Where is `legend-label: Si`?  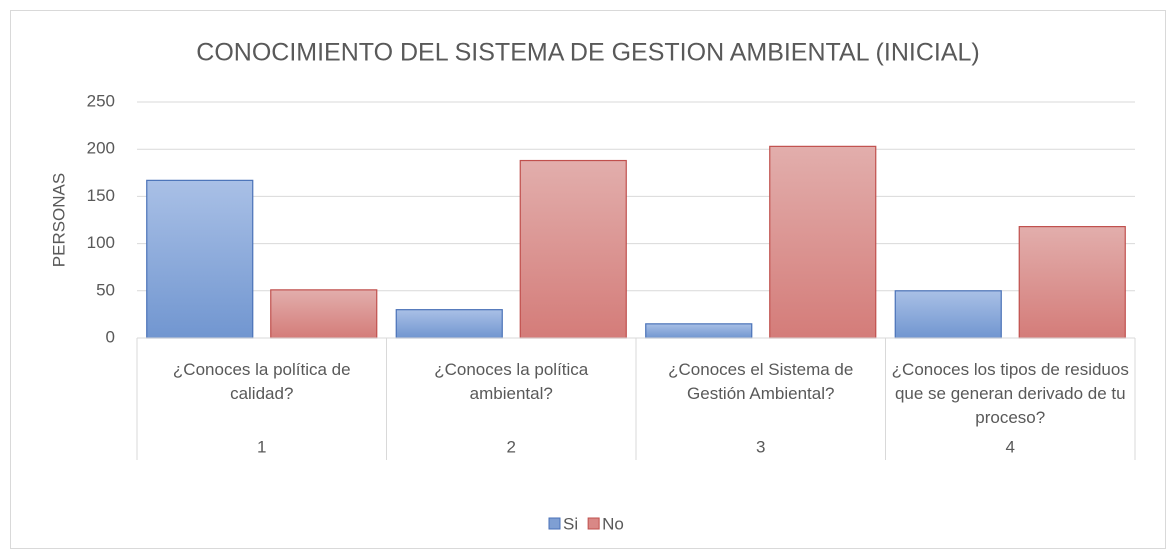 legend-label: Si is located at coordinates (570, 523).